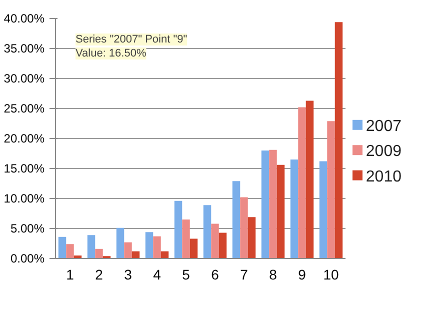  What do you see at coordinates (24, 169) in the screenshot?
I see `y-tick-label: 15.00%` at bounding box center [24, 169].